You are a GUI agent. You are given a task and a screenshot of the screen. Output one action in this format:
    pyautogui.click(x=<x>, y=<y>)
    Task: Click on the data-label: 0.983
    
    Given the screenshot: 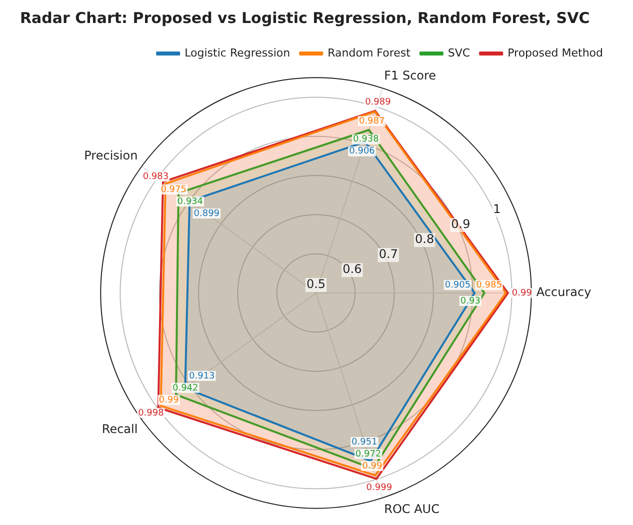 What is the action you would take?
    pyautogui.click(x=155, y=177)
    